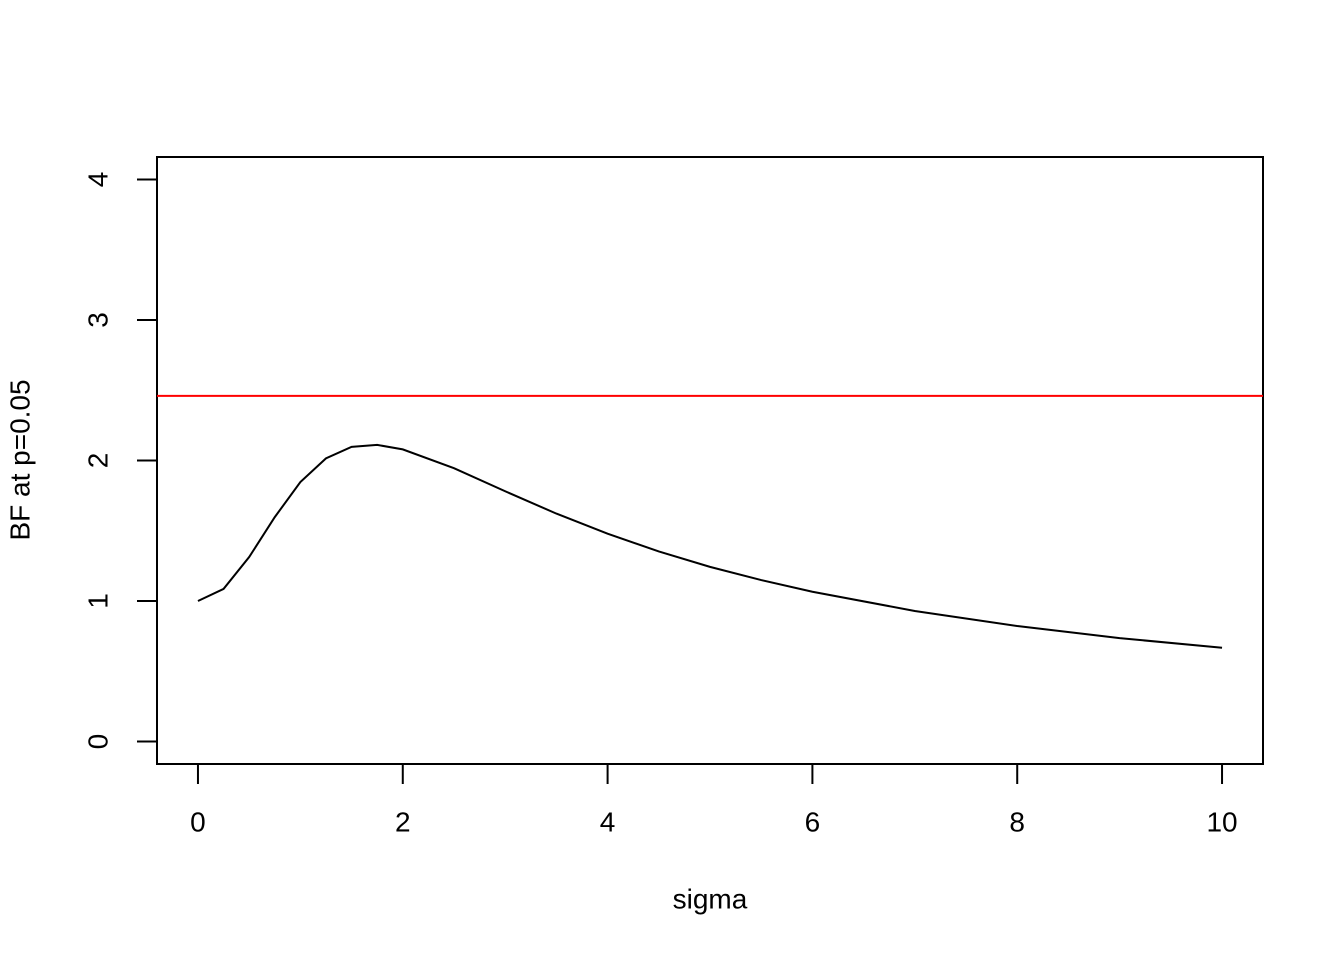 The width and height of the screenshot is (1344, 960). Describe the element at coordinates (198, 821) in the screenshot. I see `x-tick-label: 0` at that location.